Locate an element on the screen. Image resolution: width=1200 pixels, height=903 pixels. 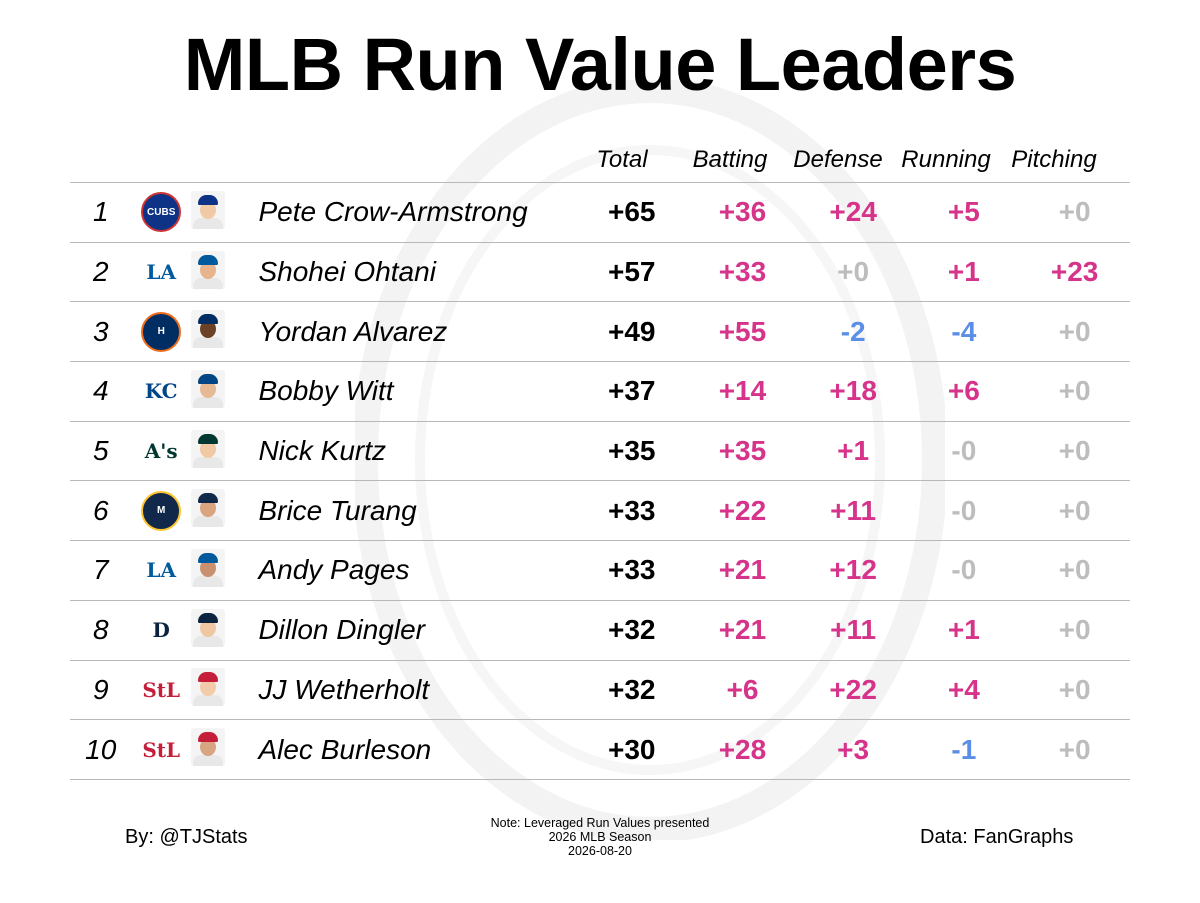
table-row: 8 D Dillon Dingler +32 +21 +11 +1 +0 is located at coordinates (600, 629).